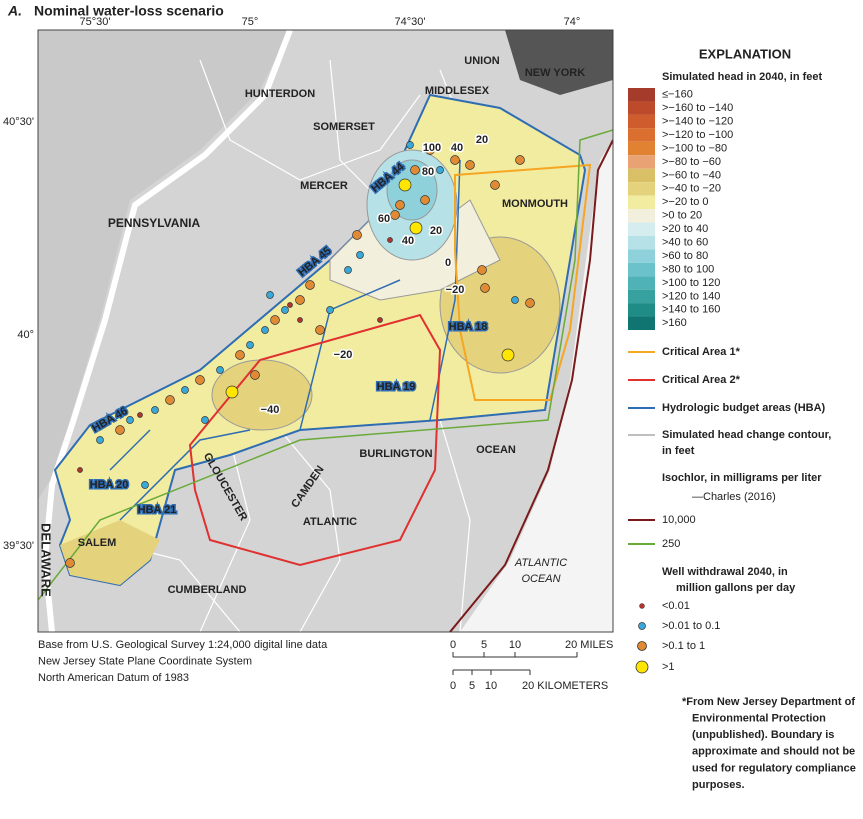 The image size is (863, 819). What do you see at coordinates (768, 702) in the screenshot?
I see `footnote: *From New Jersey Department of` at bounding box center [768, 702].